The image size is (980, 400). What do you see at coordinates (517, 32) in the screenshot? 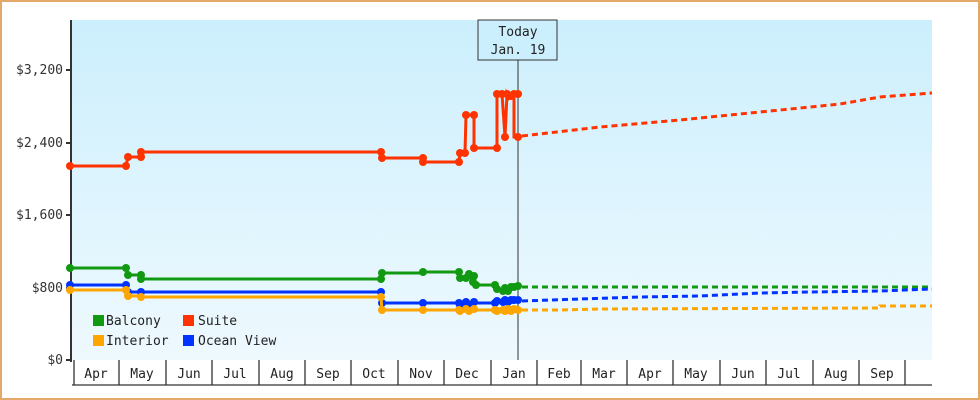
I see `today-label: Today` at bounding box center [517, 32].